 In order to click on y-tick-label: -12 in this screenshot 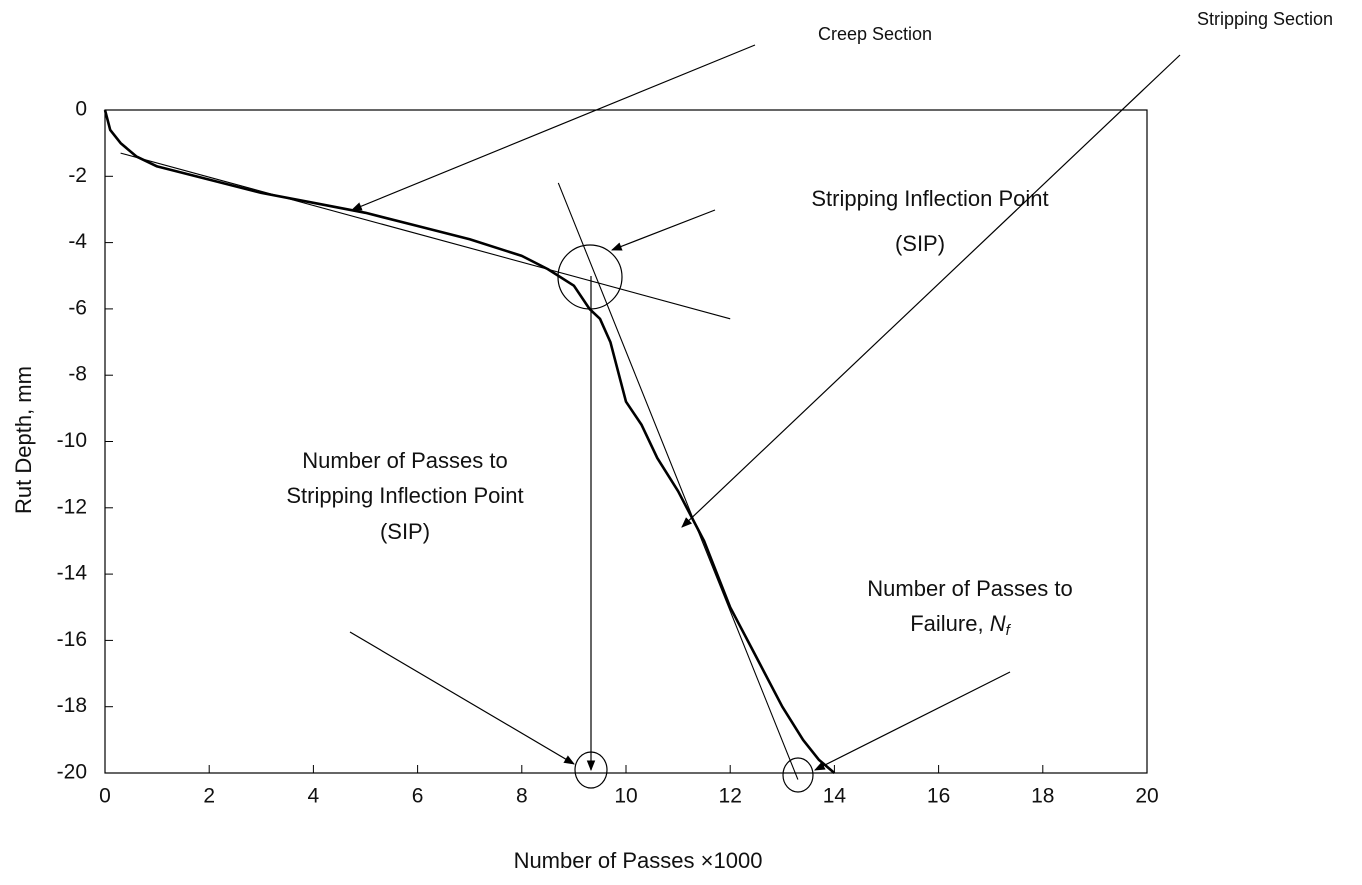, I will do `click(72, 506)`.